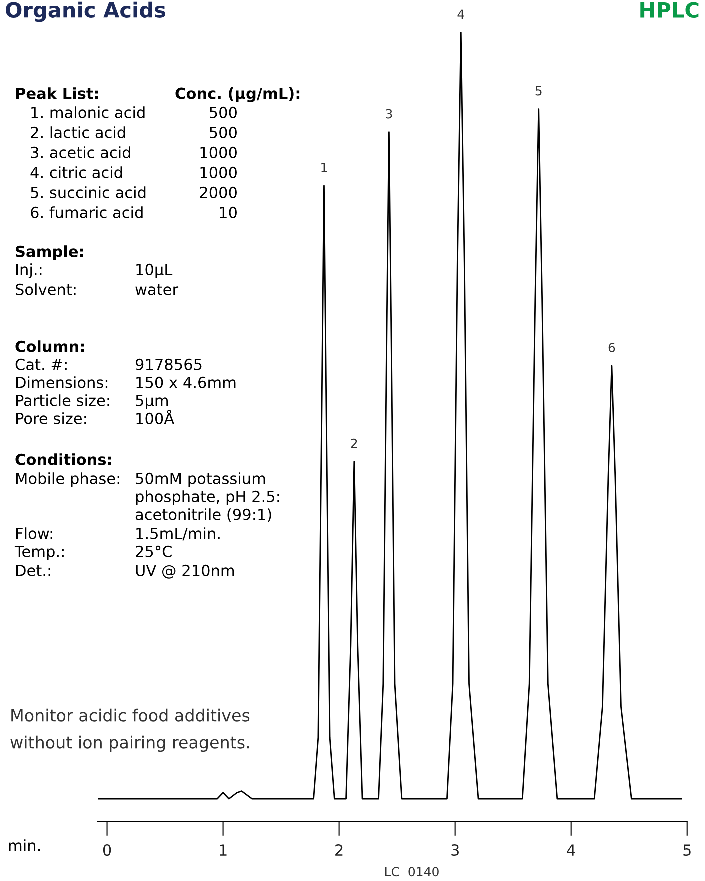 The height and width of the screenshot is (881, 705). Describe the element at coordinates (339, 850) in the screenshot. I see `x-tick-label: 2` at that location.